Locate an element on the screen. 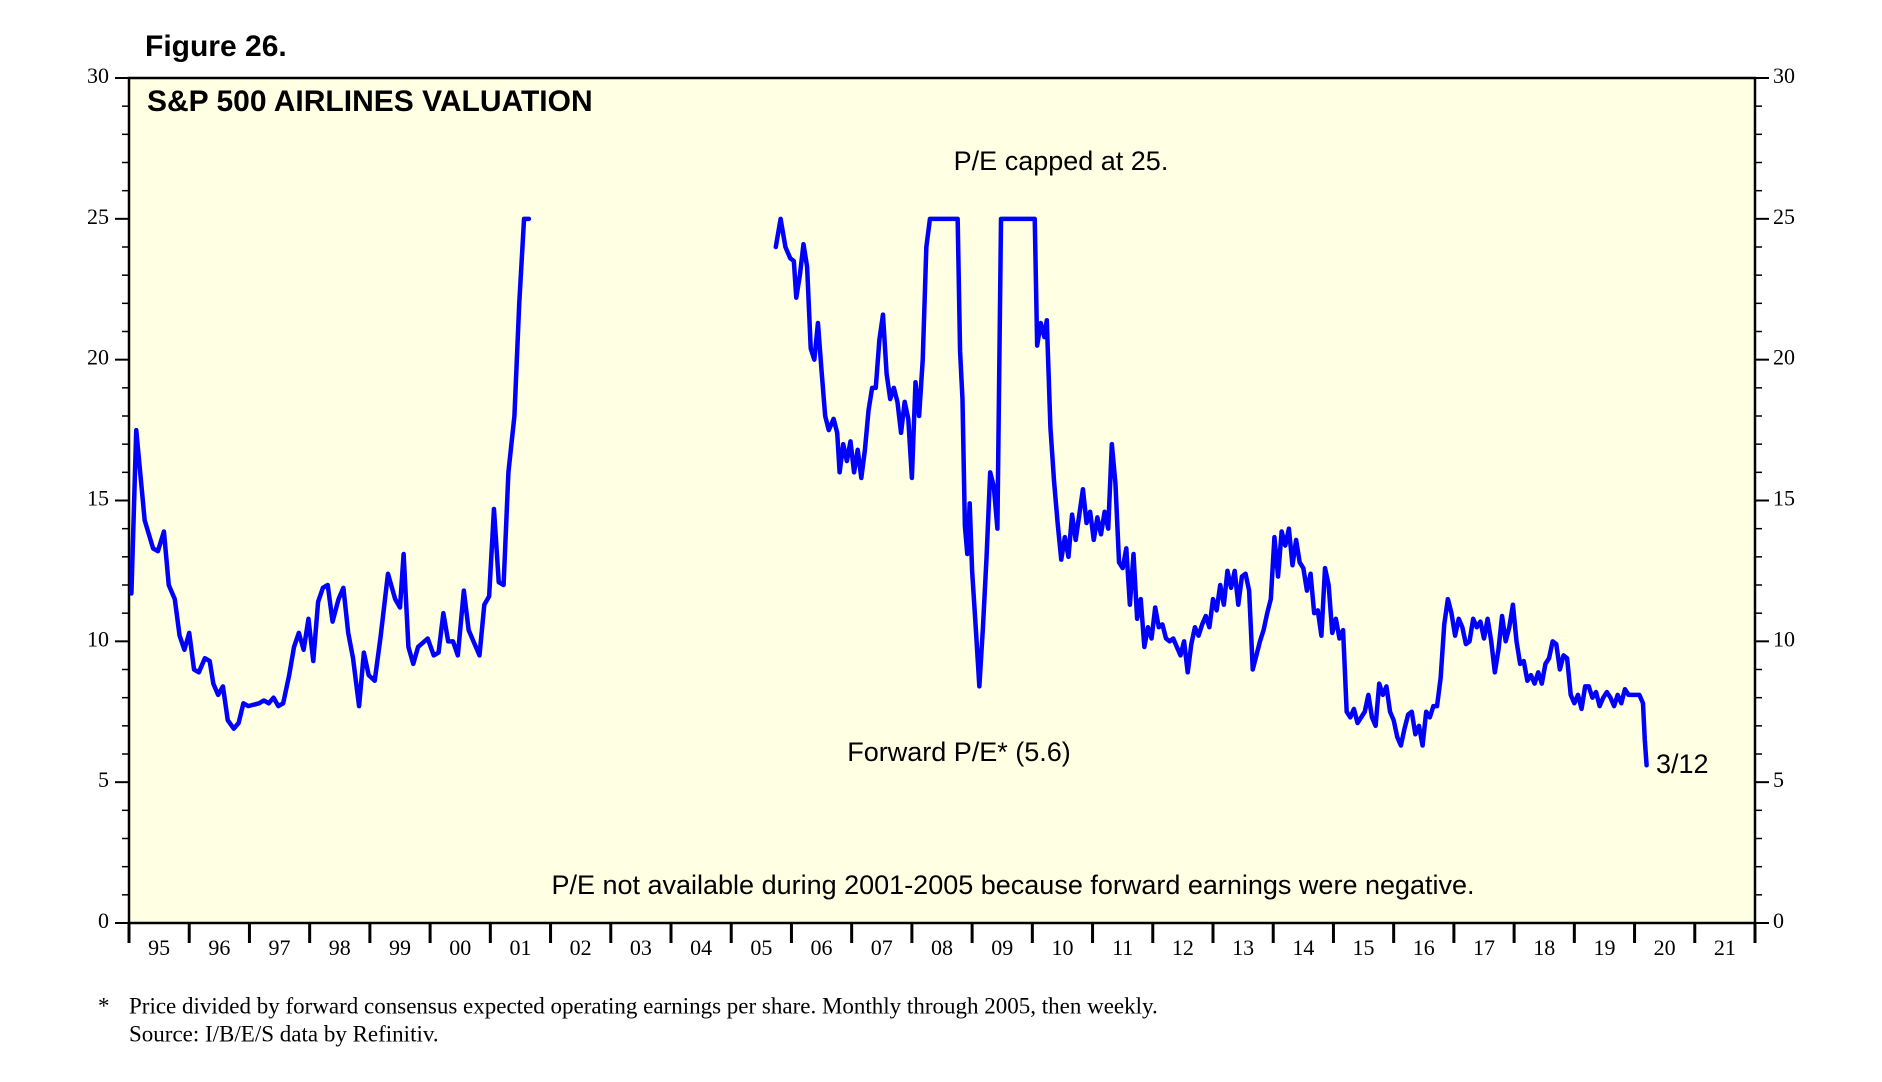 This screenshot has width=1882, height=1082. figure-label: Figure 26. is located at coordinates (216, 46).